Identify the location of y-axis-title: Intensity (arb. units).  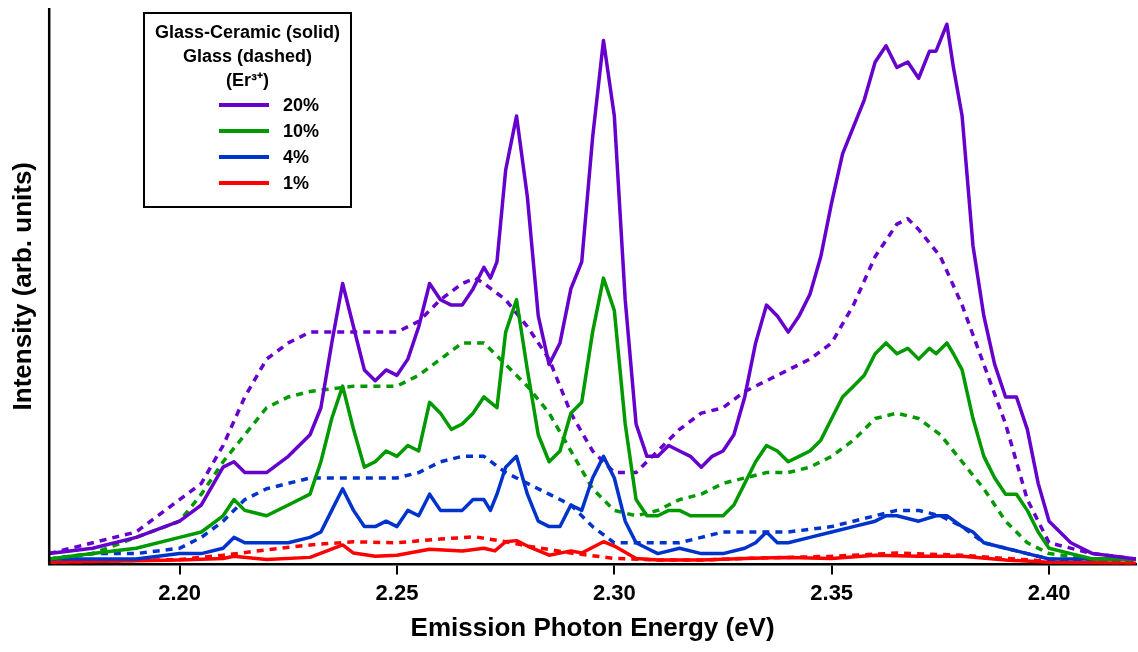
(21, 286).